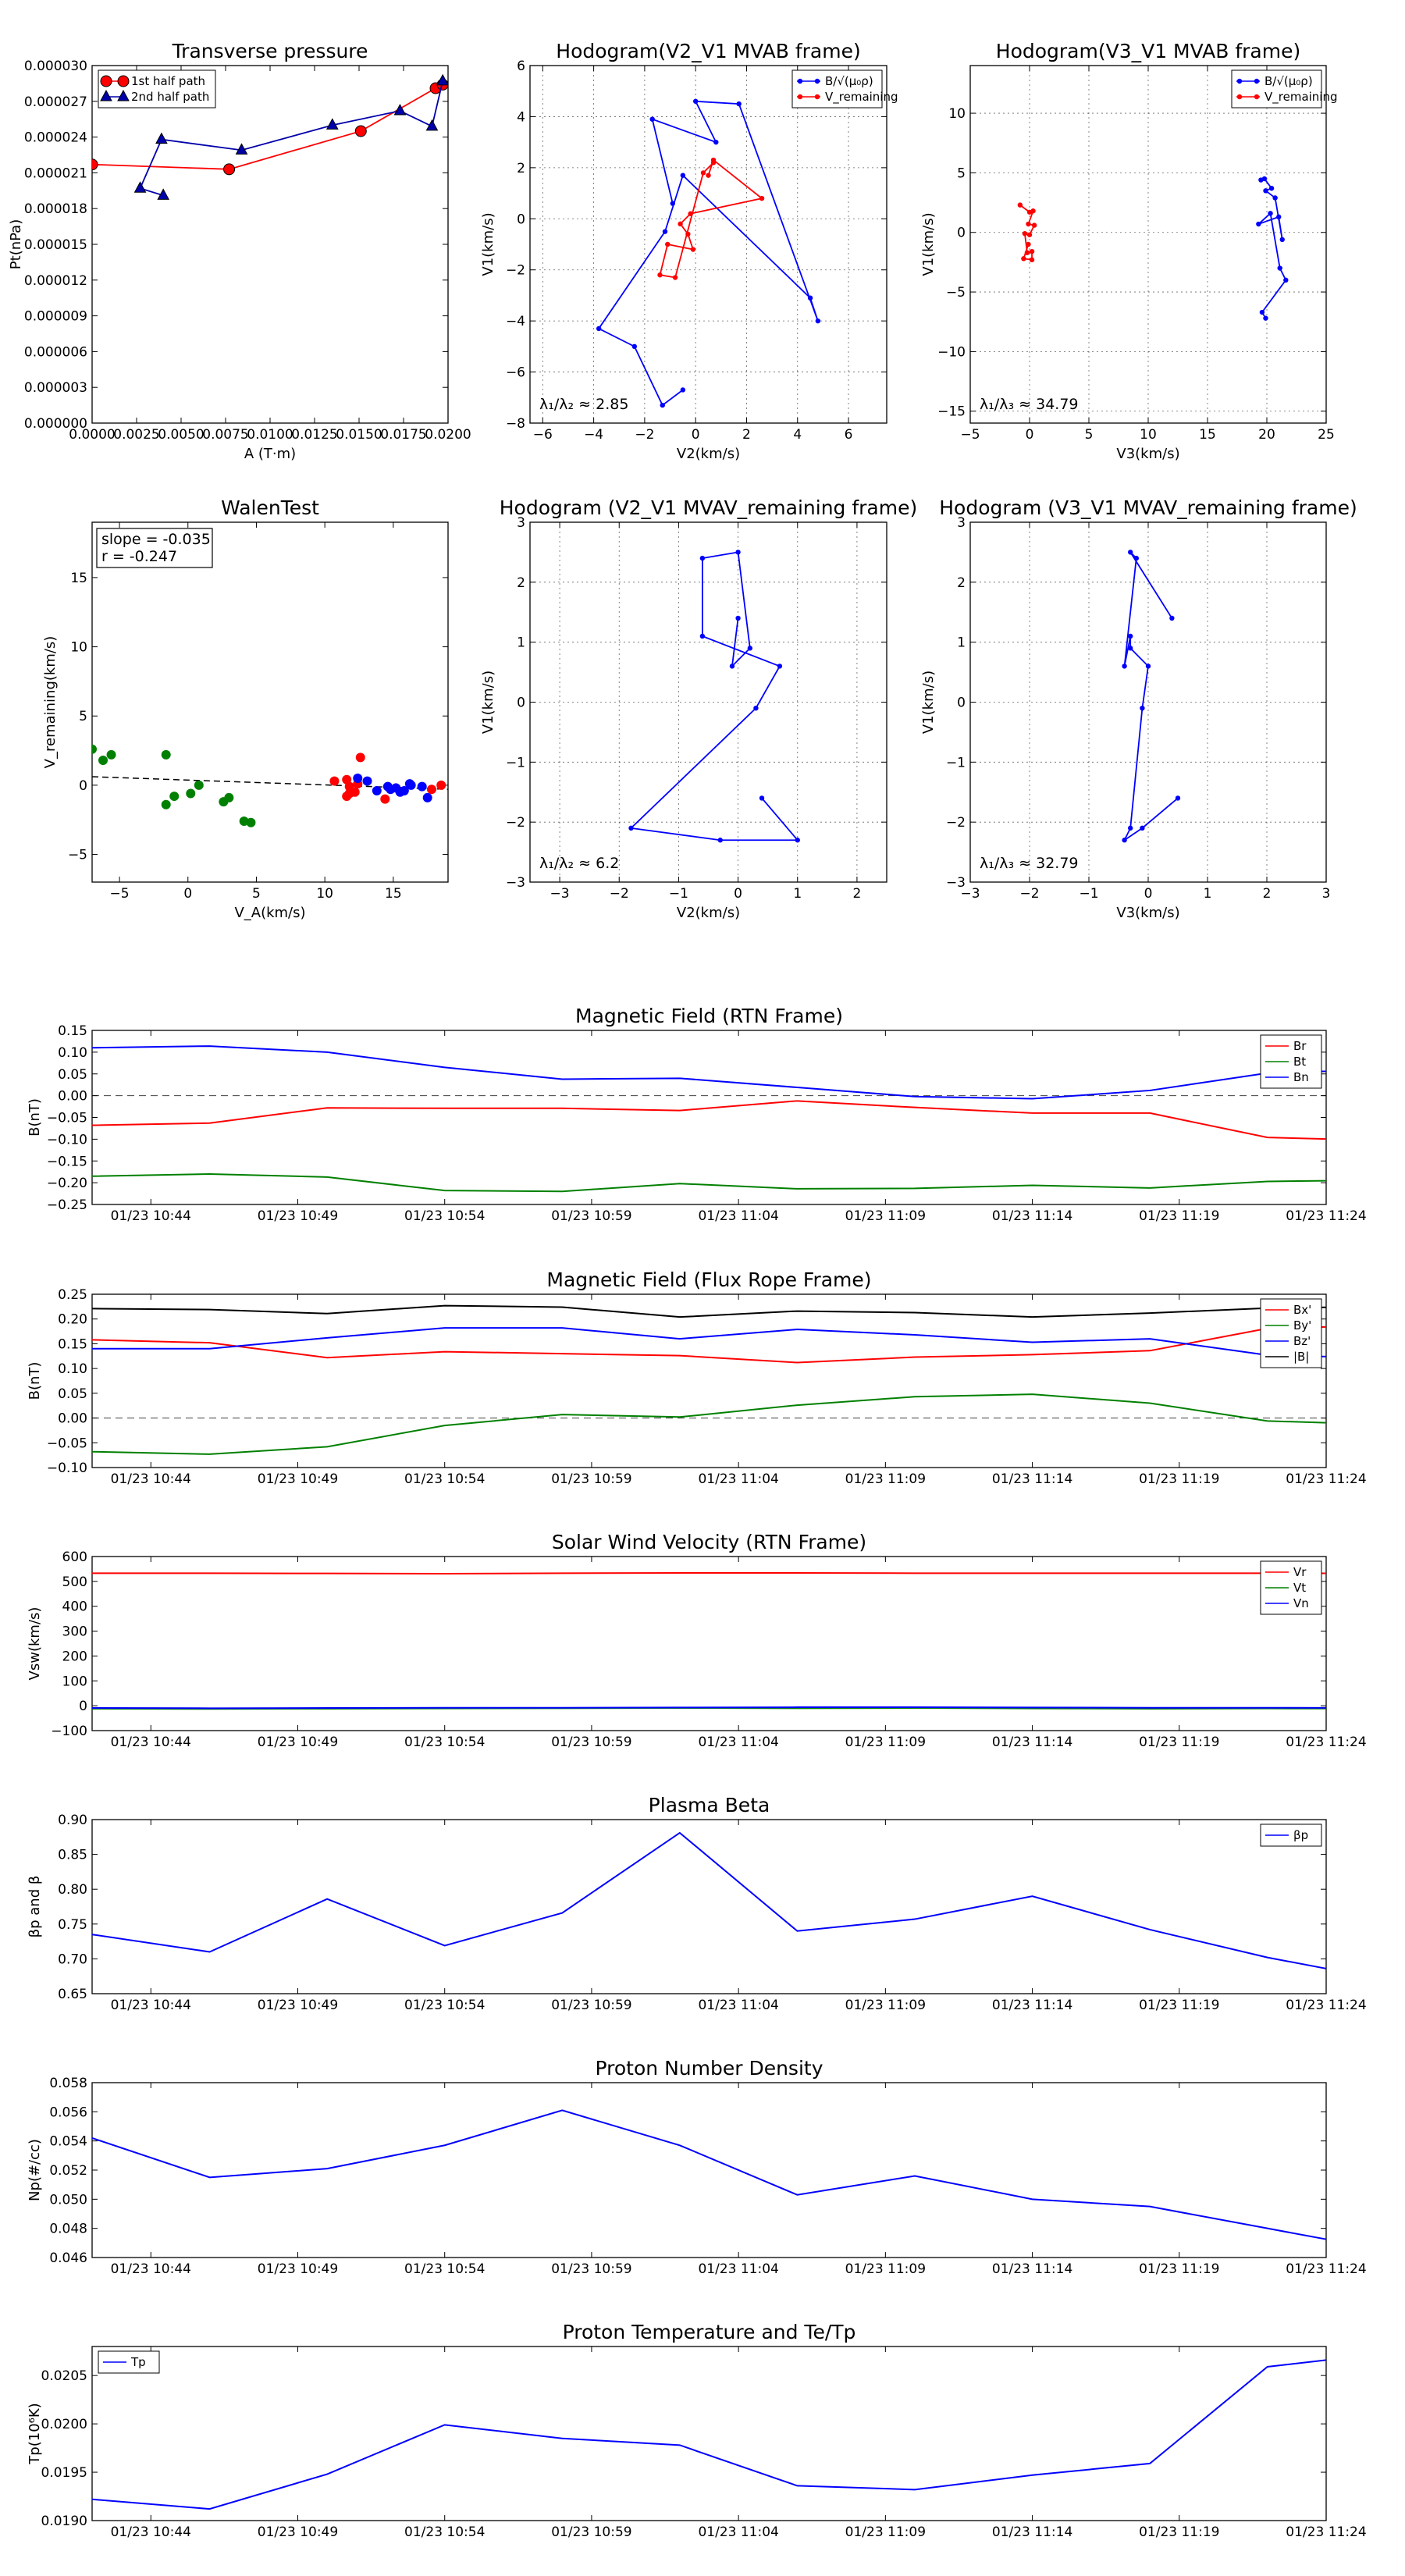 This screenshot has height=2576, width=1405. Describe the element at coordinates (1301, 1357) in the screenshot. I see `legend-label: |B|` at that location.